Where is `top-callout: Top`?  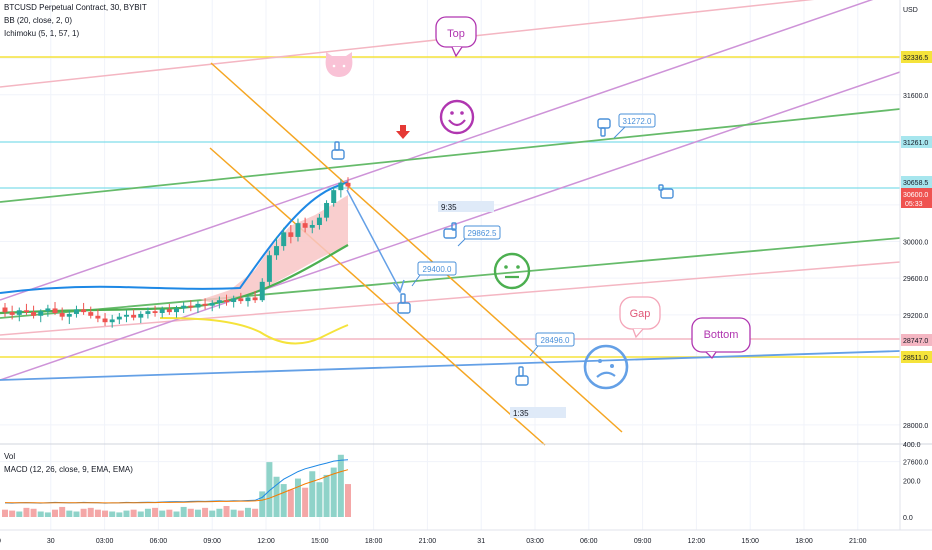 top-callout: Top is located at coordinates (456, 37).